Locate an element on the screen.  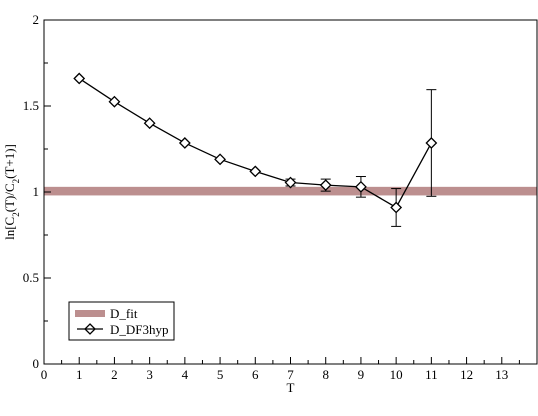
x-tick-label: 3 is located at coordinates (149, 374).